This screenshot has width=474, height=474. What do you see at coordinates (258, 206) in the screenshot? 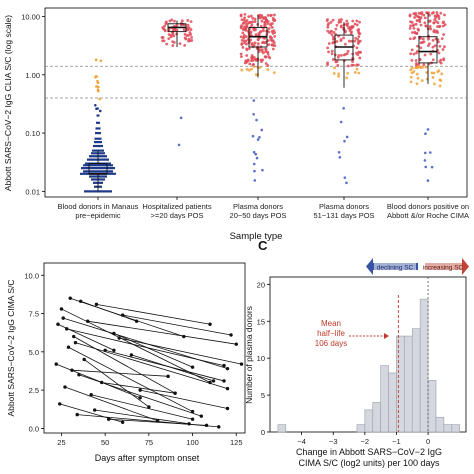
I see `x-tick-label-line1-2: Plasma donors` at bounding box center [258, 206].